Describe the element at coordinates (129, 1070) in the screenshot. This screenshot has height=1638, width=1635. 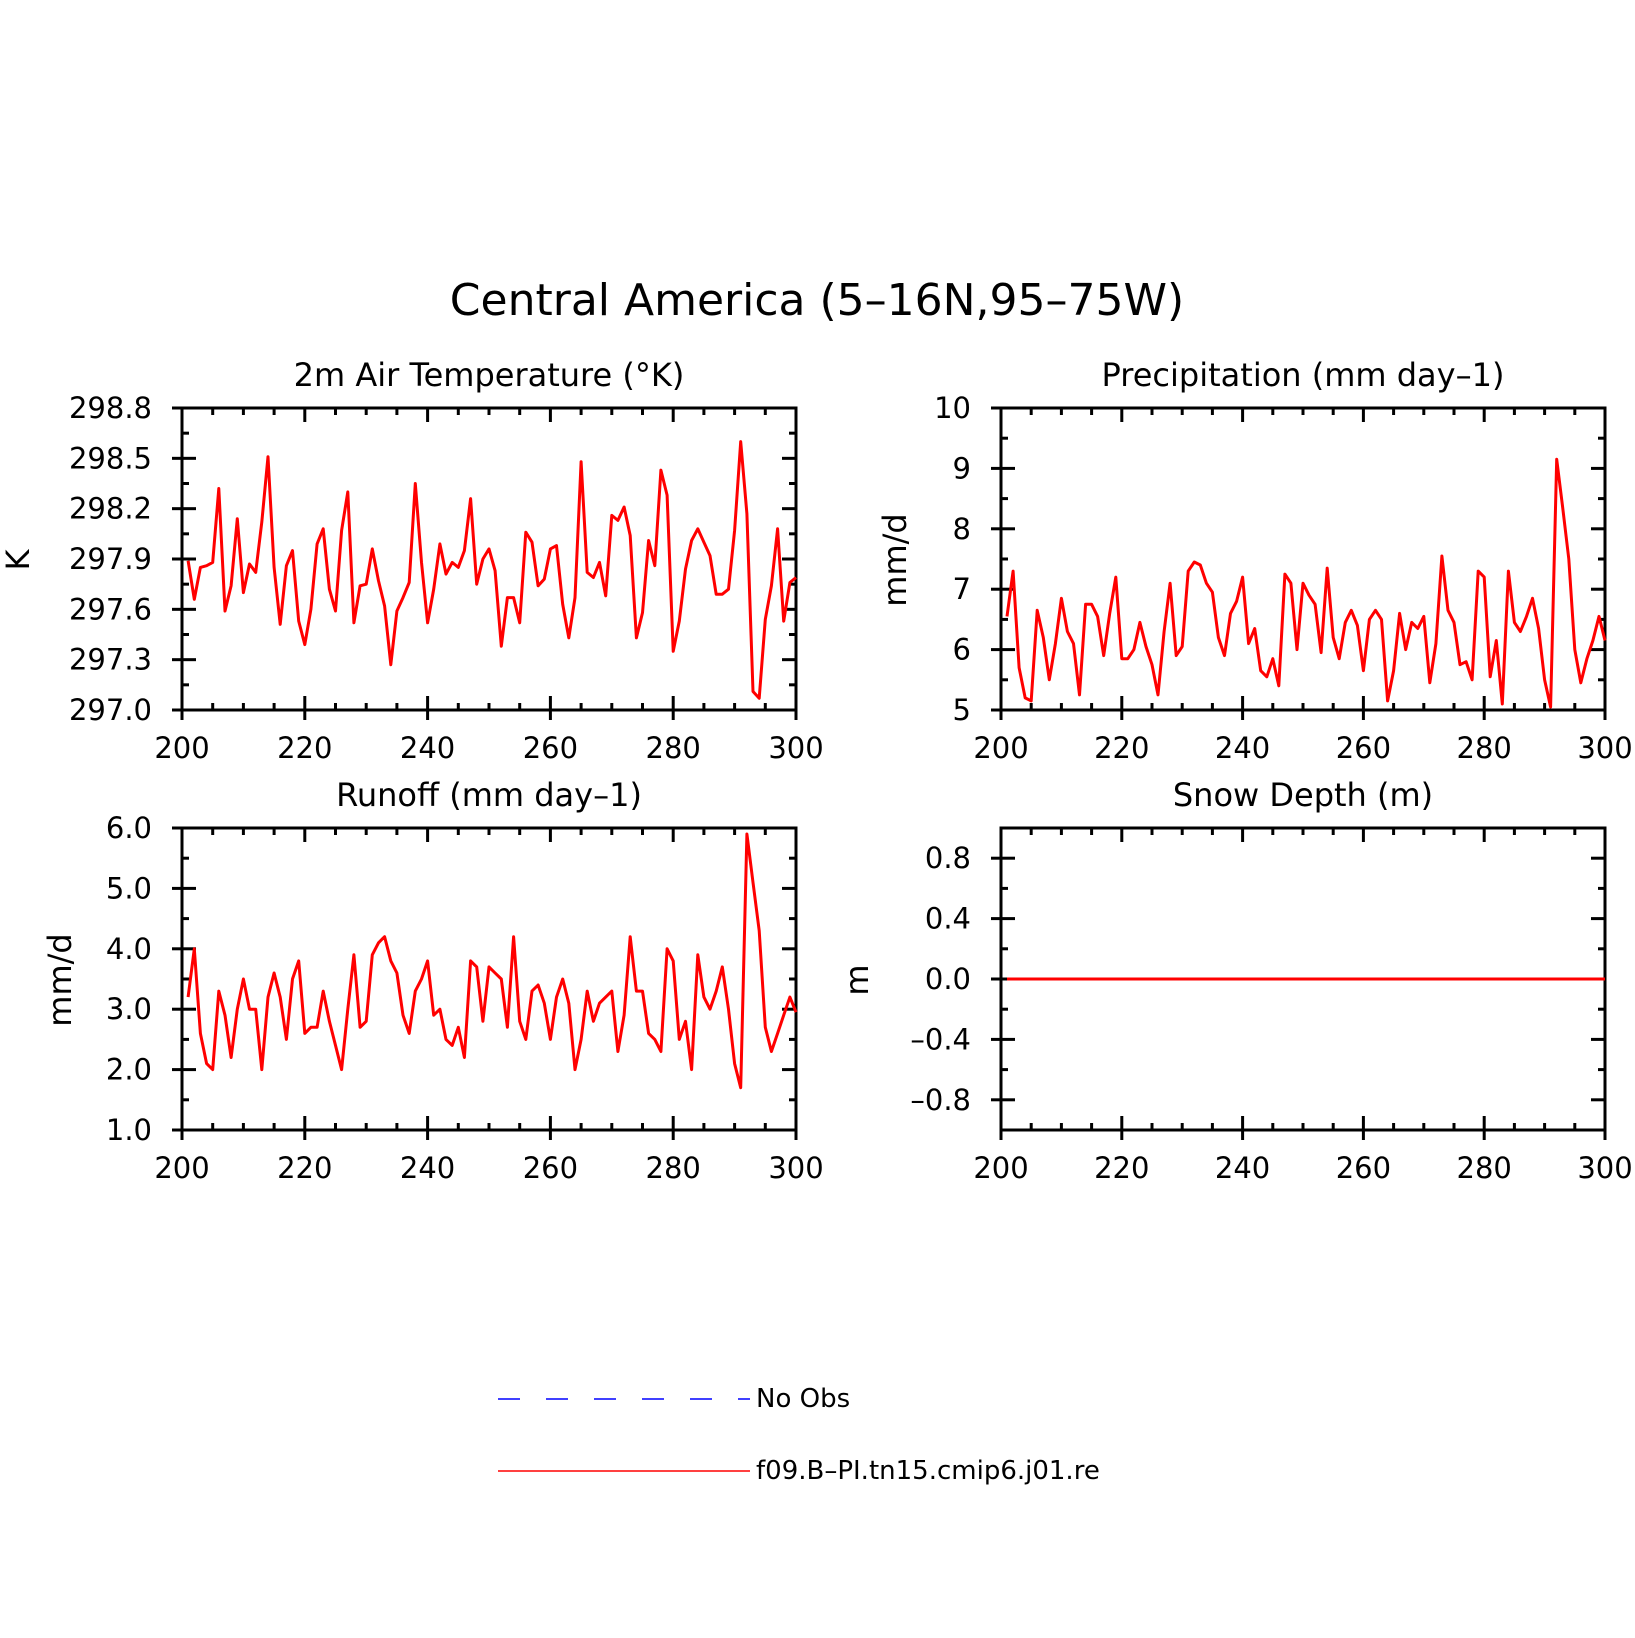
I see `y-tick-label: 2.0` at that location.